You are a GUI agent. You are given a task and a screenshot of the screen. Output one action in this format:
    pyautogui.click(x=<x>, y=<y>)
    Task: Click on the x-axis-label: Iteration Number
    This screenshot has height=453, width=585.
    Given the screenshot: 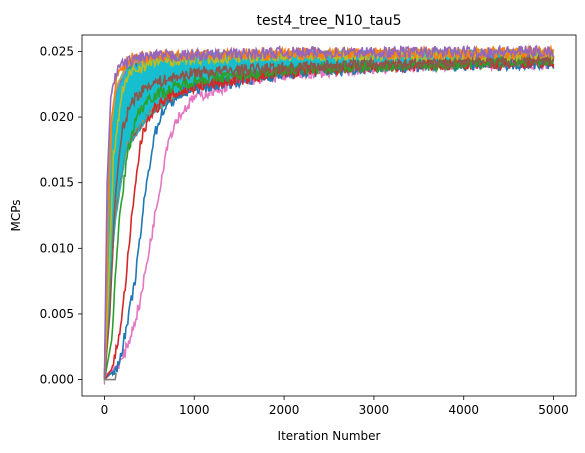 What is the action you would take?
    pyautogui.click(x=329, y=436)
    